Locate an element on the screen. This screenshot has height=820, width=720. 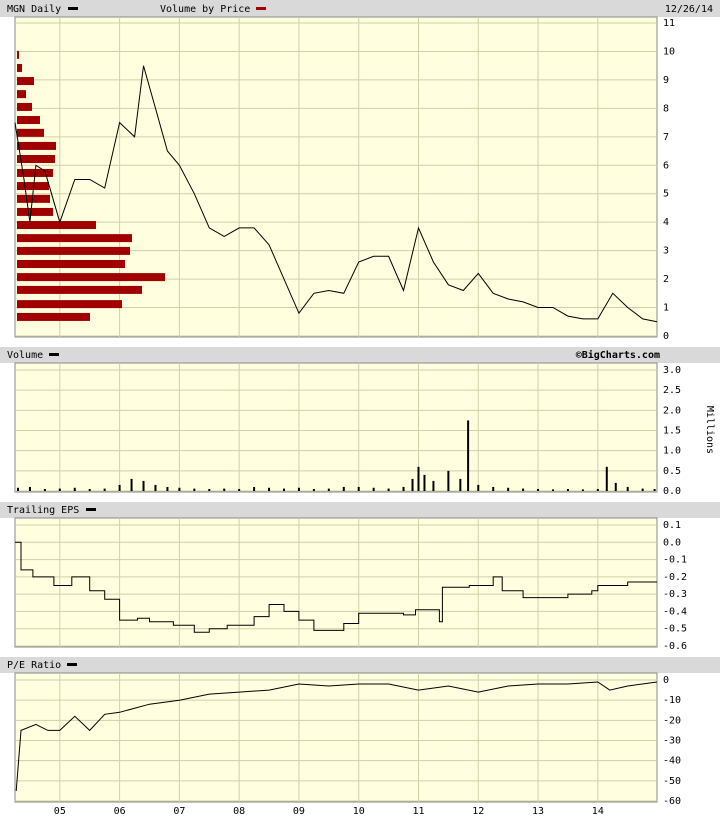
y-tick-label: 4 is located at coordinates (666, 222).